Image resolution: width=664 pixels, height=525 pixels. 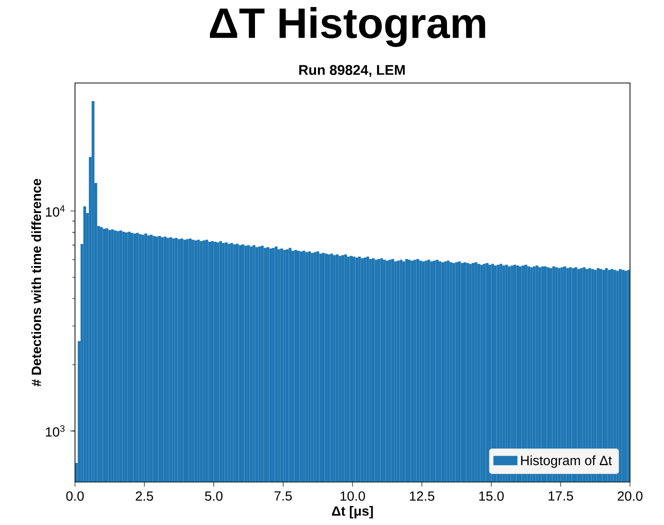 I want to click on chart-title: ΔT Histogram, so click(x=348, y=27).